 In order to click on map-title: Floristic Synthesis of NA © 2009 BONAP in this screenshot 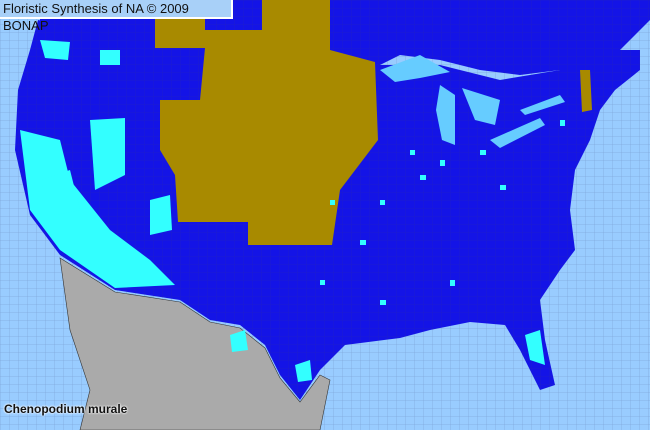, I will do `click(116, 16)`.